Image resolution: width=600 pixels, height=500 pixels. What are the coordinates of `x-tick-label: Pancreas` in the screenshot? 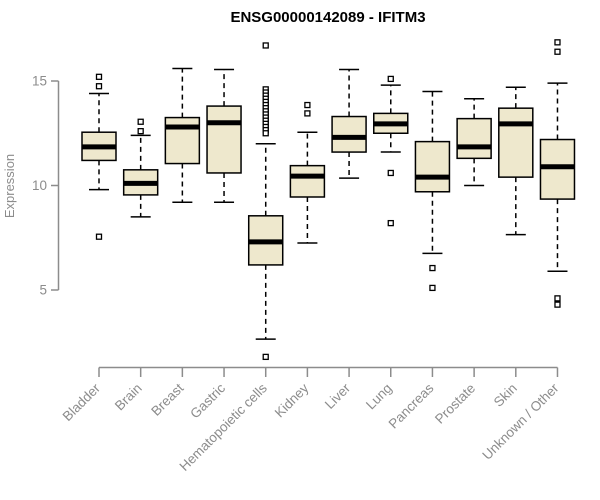 It's located at (411, 405).